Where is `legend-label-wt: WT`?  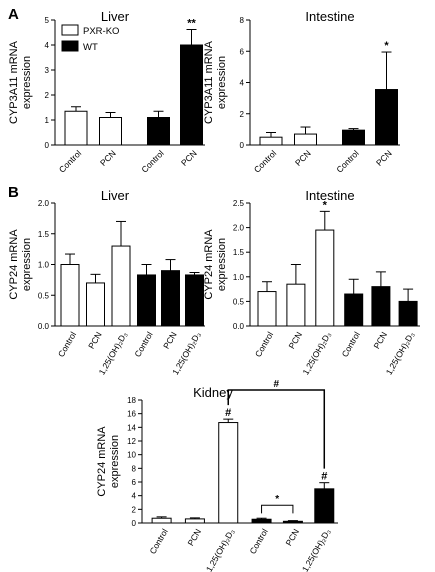 legend-label-wt: WT is located at coordinates (90, 47).